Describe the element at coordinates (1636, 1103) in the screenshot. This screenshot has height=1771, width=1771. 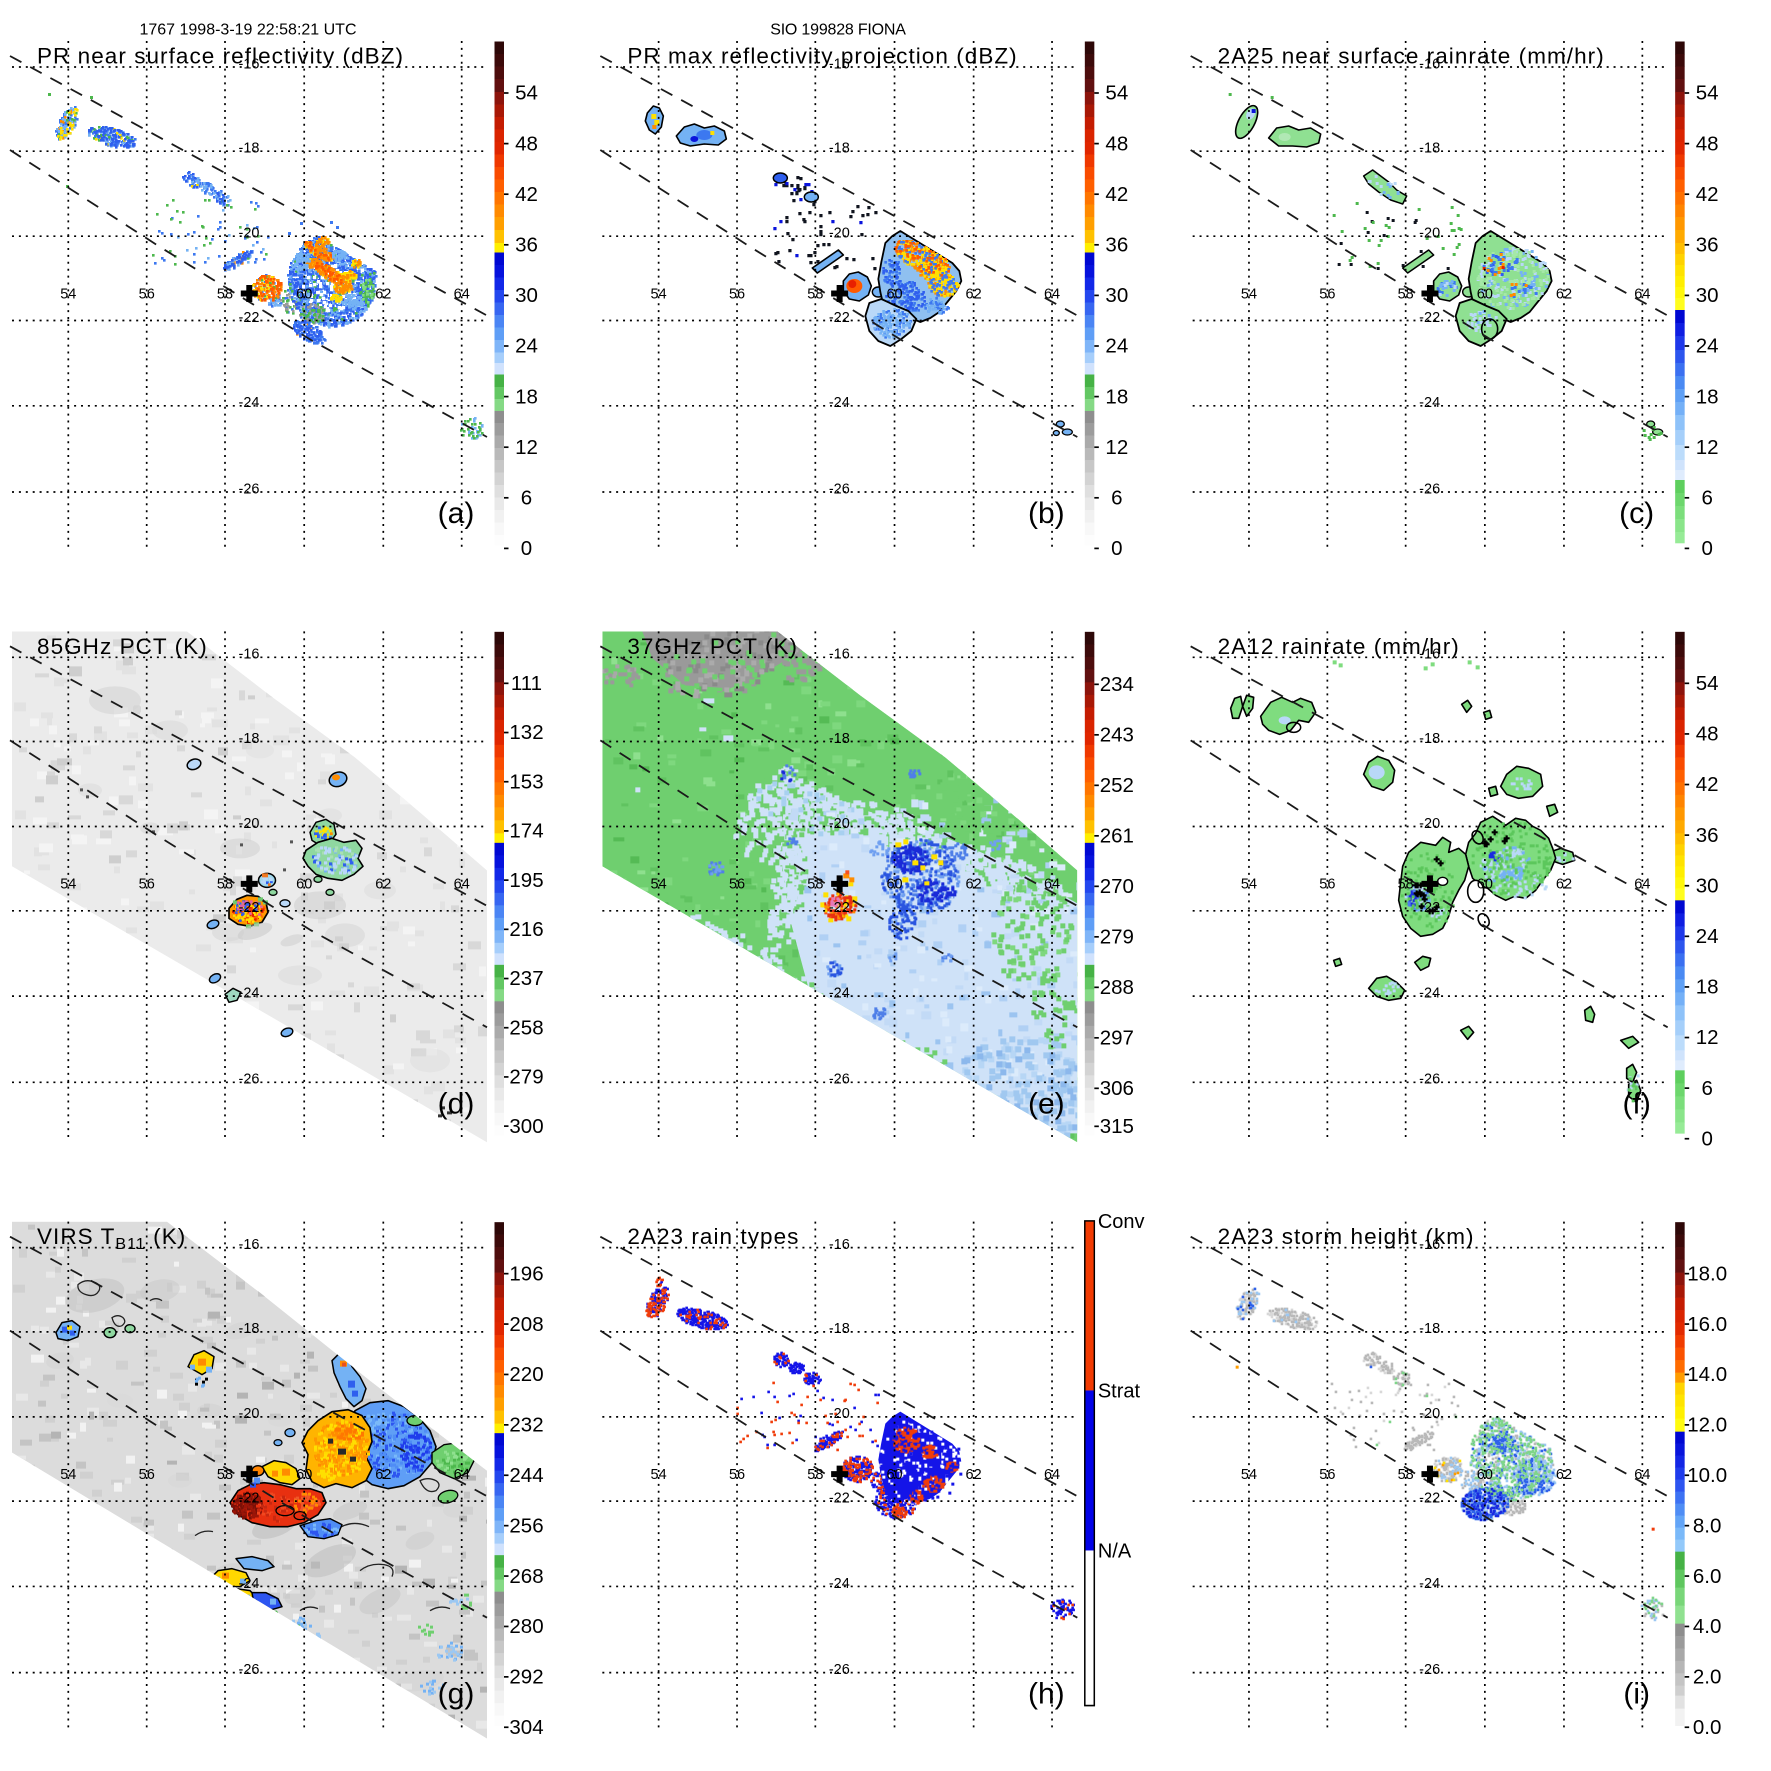
I see `svg-text: (f)` at that location.